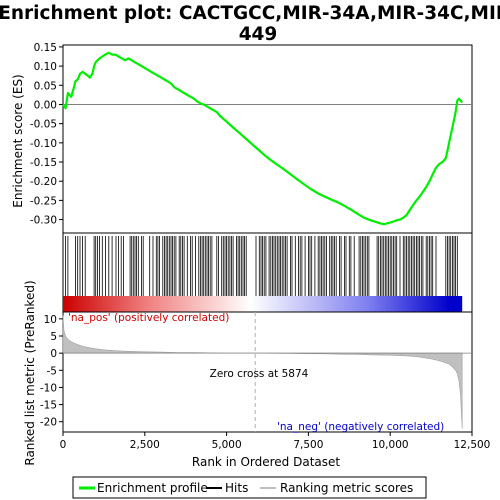  Describe the element at coordinates (43, 125) in the screenshot. I see `es-ytick-label: -0.05` at that location.